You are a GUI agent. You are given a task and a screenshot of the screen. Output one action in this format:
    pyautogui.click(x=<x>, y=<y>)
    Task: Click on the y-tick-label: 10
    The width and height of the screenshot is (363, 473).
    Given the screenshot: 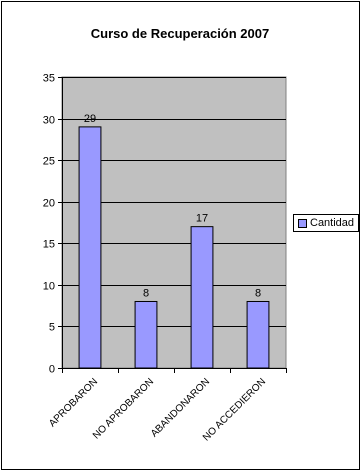 What is the action you would take?
    pyautogui.click(x=49, y=287)
    